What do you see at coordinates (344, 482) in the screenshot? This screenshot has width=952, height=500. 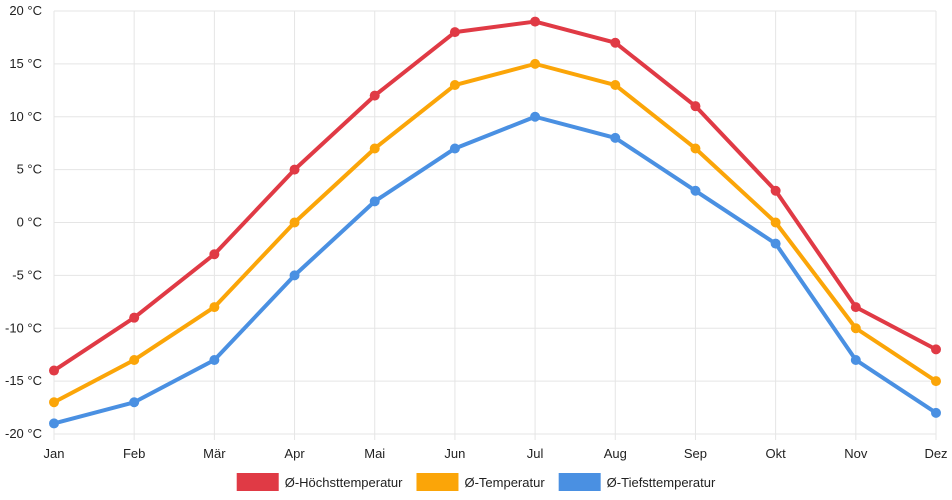 I see `legend-label: Ø-Höchsttemperatur` at bounding box center [344, 482].